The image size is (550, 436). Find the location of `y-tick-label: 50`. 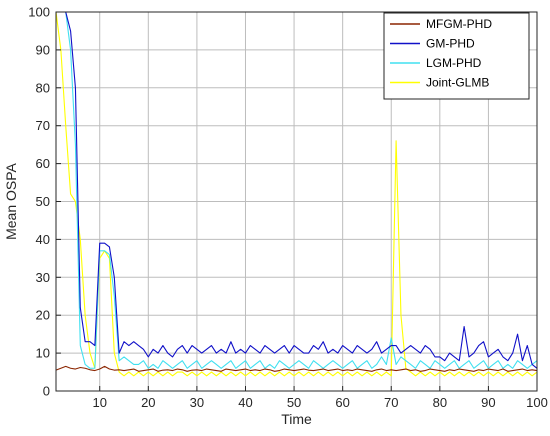

y-tick-label: 50 is located at coordinates (43, 201).